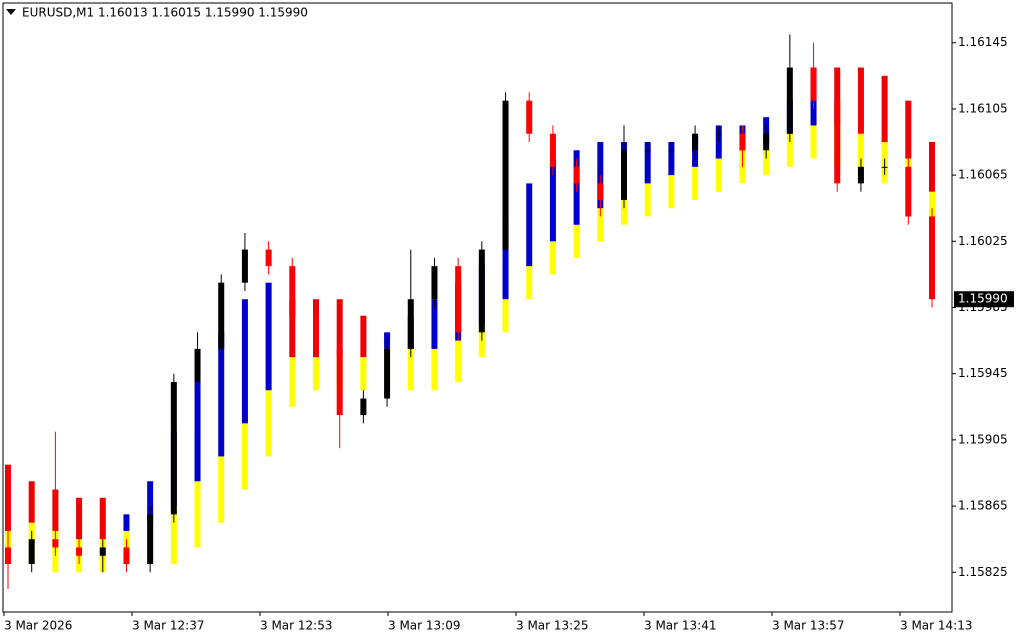 The width and height of the screenshot is (1024, 640). Describe the element at coordinates (983, 241) in the screenshot. I see `y-tick-label: 1.16025` at that location.